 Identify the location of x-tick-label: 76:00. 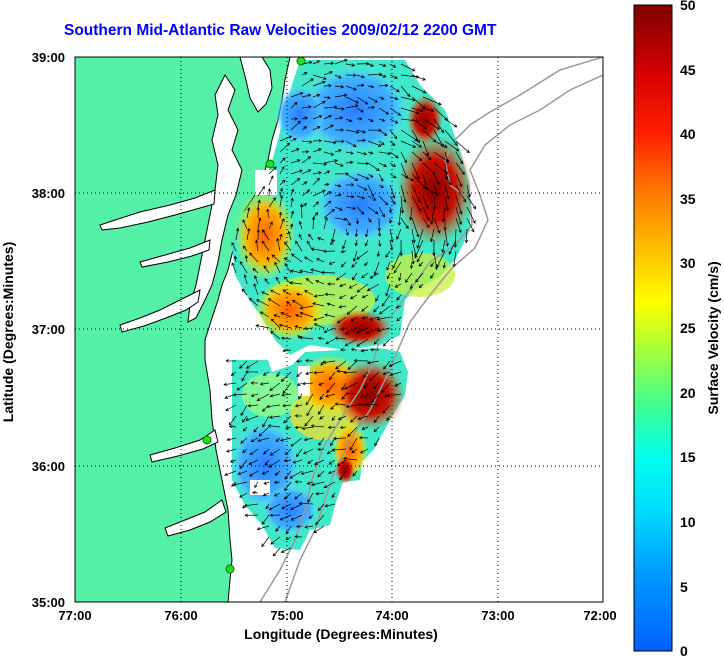
(181, 615).